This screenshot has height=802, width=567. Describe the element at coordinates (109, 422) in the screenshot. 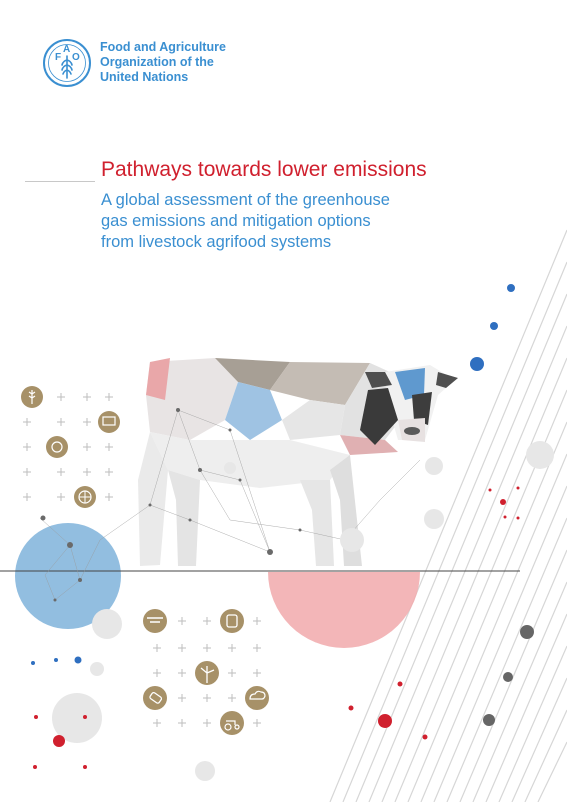

I see `feed-icon` at that location.